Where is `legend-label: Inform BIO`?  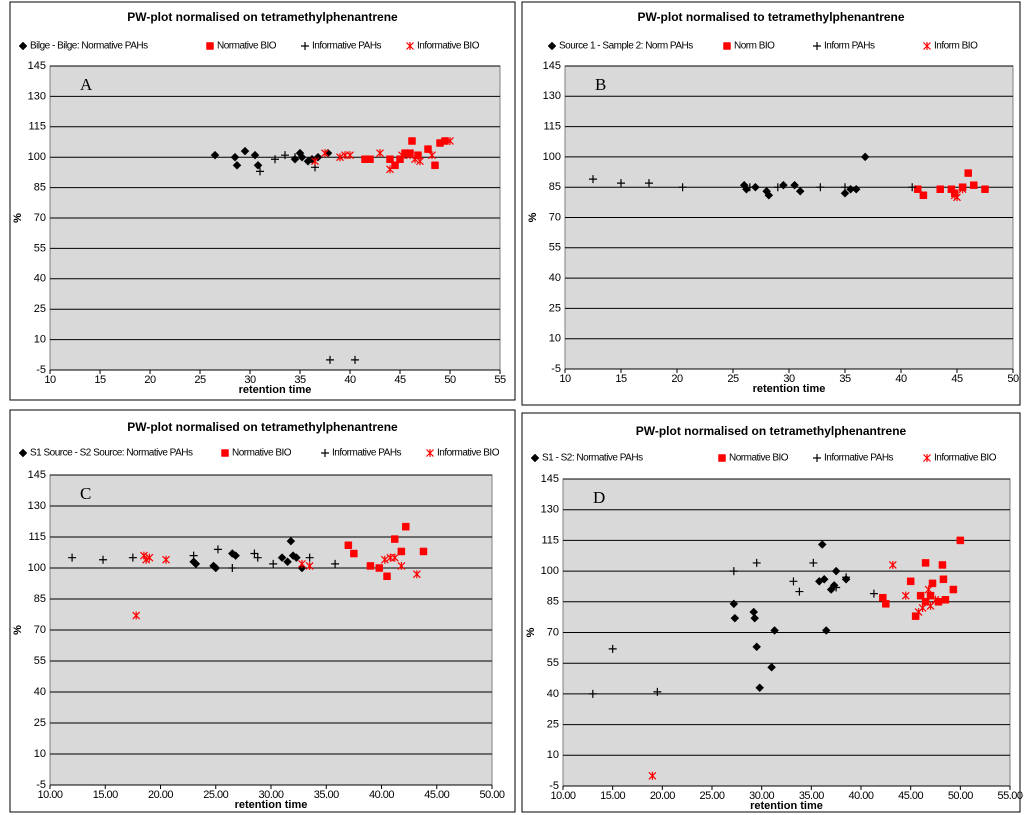
legend-label: Inform BIO is located at coordinates (956, 46).